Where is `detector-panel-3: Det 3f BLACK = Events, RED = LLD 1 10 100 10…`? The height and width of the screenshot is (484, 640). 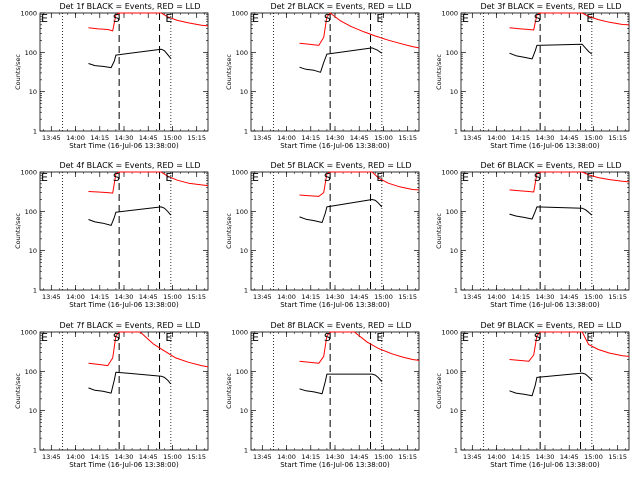
detector-panel-3: Det 3f BLACK = Events, RED = LLD 1 10 100 10… is located at coordinates (532, 76).